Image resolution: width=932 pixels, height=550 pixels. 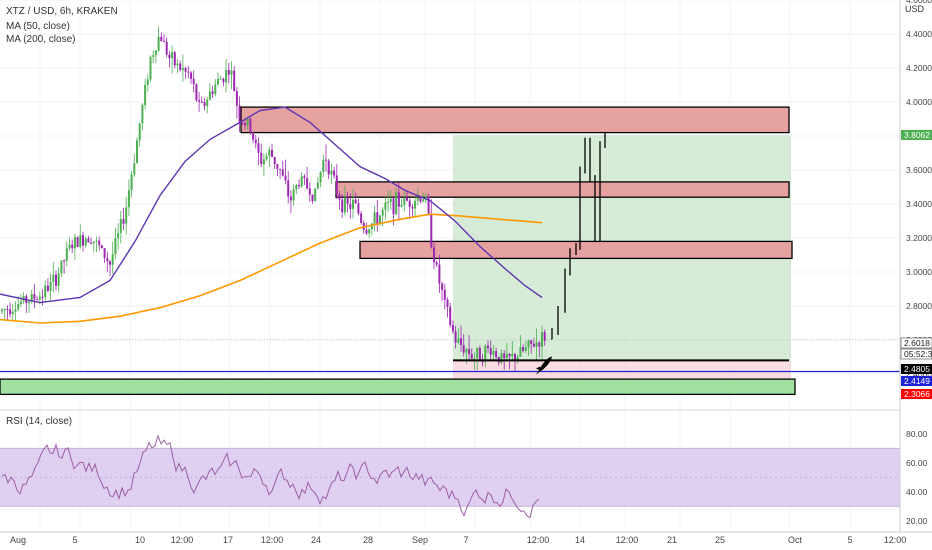 I want to click on support-zone, so click(x=398, y=387).